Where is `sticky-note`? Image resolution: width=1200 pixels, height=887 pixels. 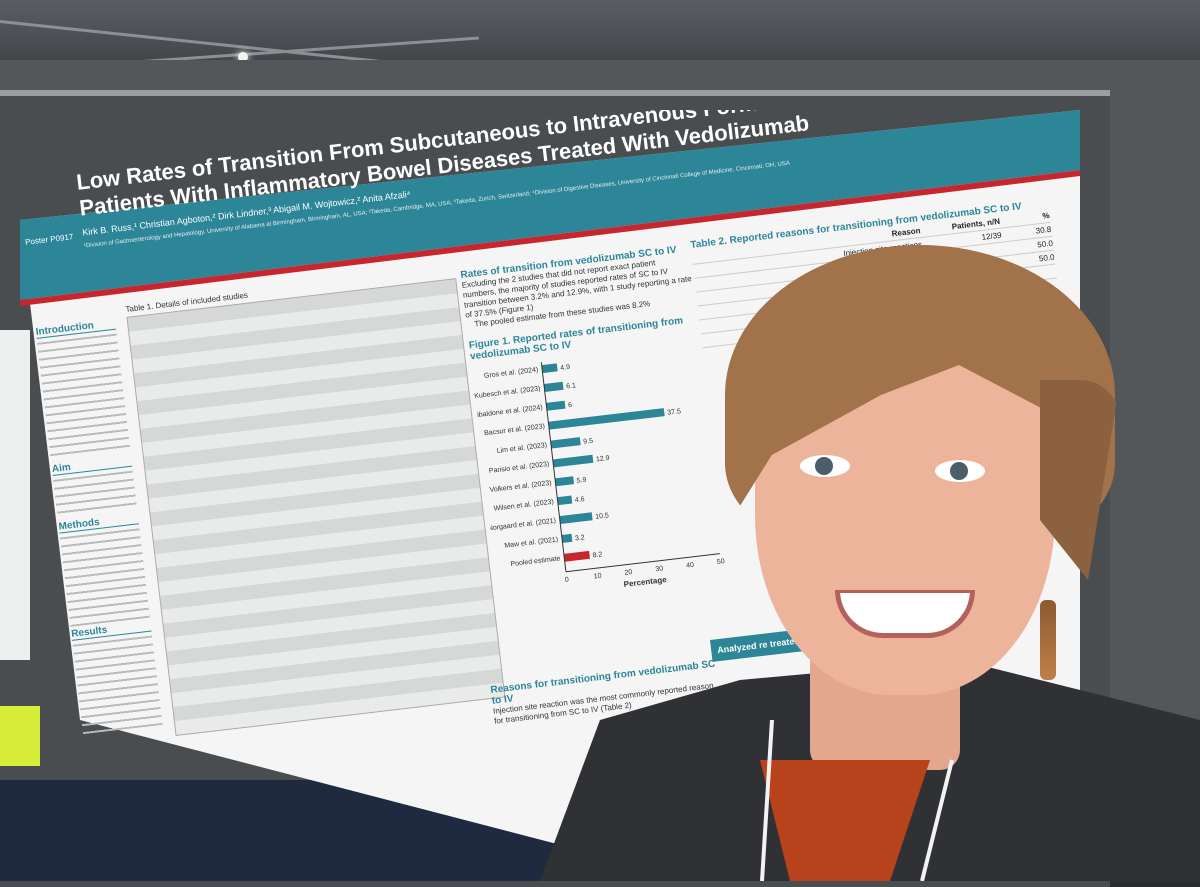
sticky-note is located at coordinates (20, 736).